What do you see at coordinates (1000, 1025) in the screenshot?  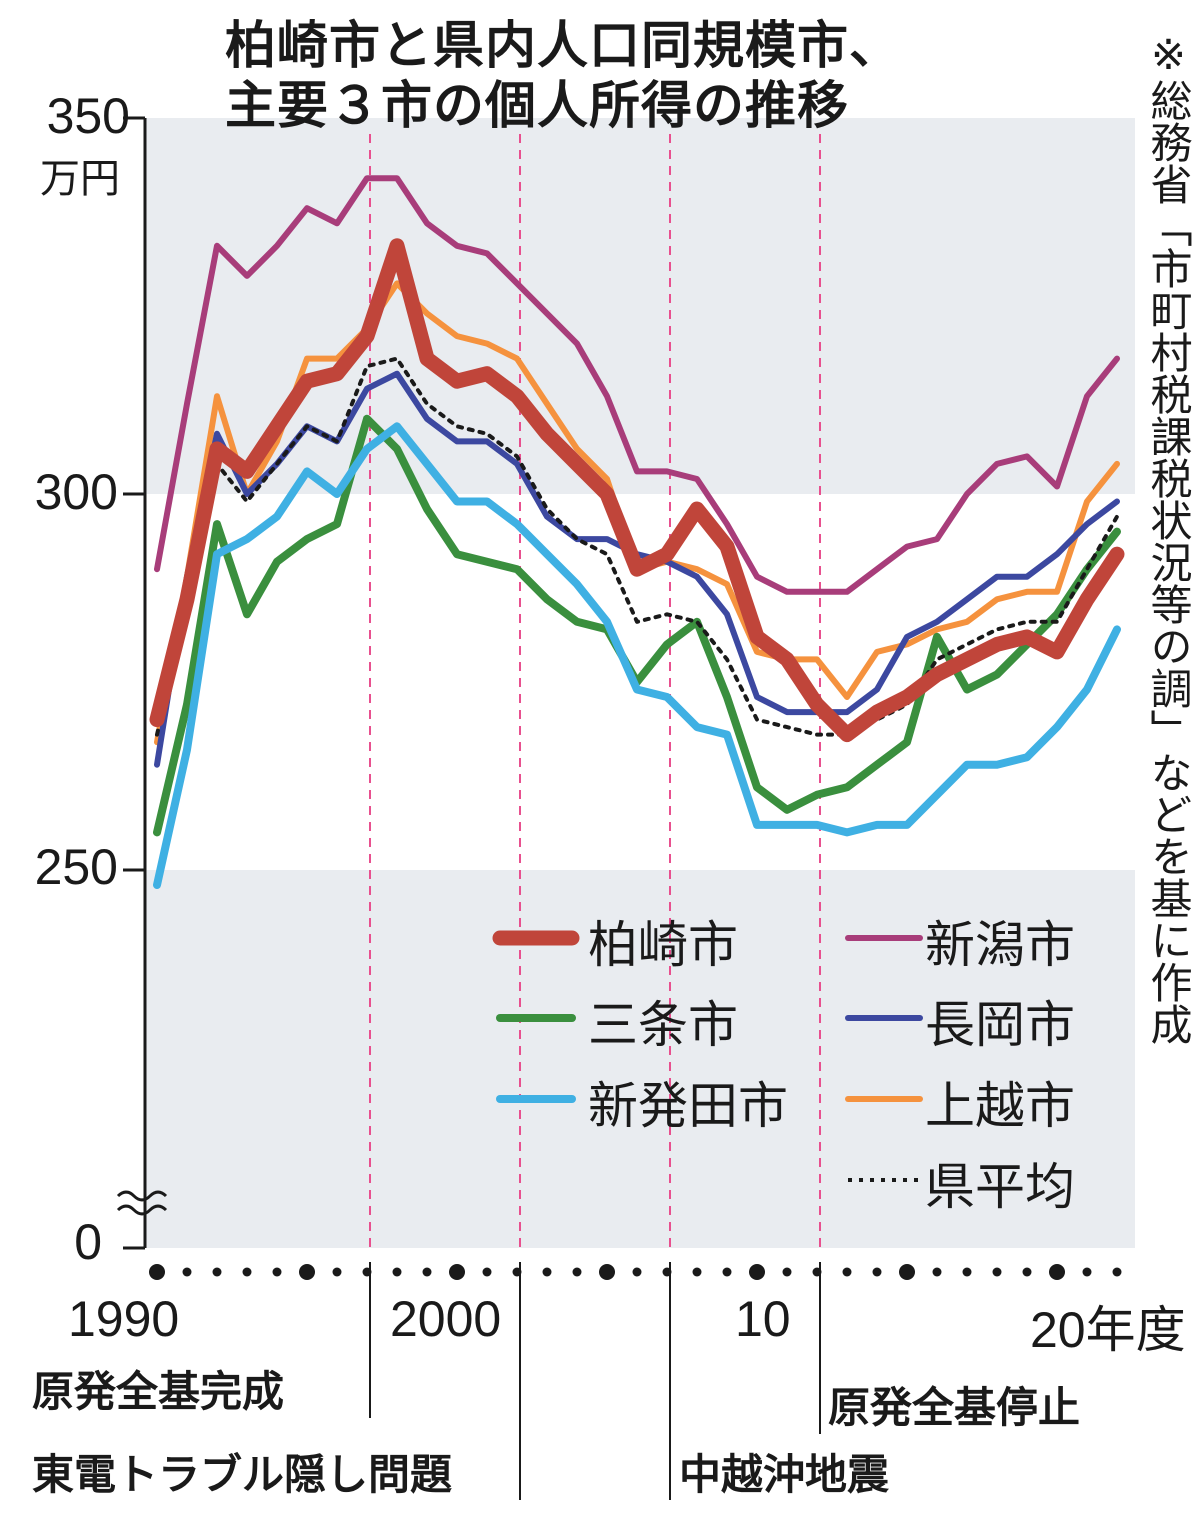 I see `legend-label: 長岡市` at bounding box center [1000, 1025].